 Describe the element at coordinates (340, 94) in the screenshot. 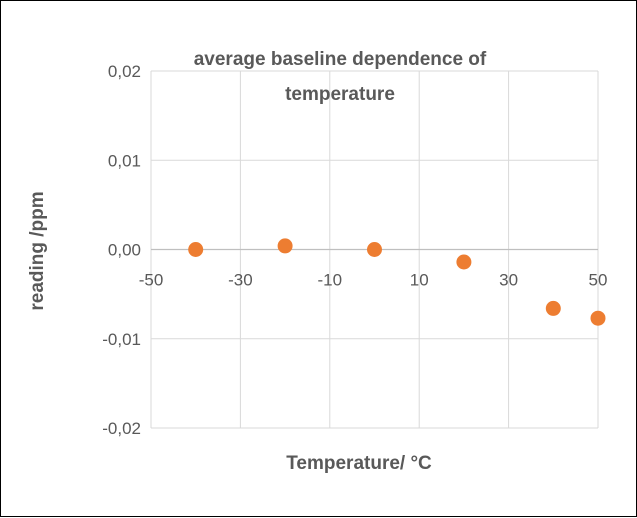

I see `chart-title-line-2: temperature` at that location.